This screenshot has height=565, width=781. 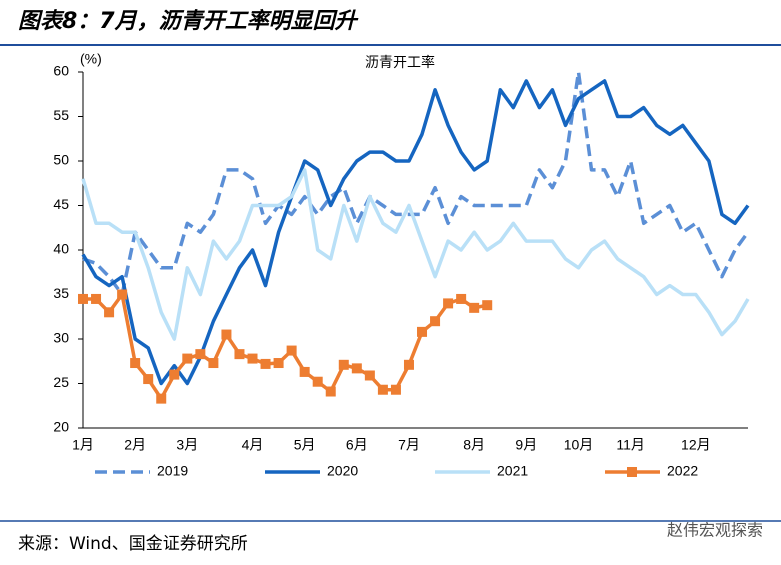 What do you see at coordinates (61, 427) in the screenshot?
I see `y-tick-label: 20` at bounding box center [61, 427].